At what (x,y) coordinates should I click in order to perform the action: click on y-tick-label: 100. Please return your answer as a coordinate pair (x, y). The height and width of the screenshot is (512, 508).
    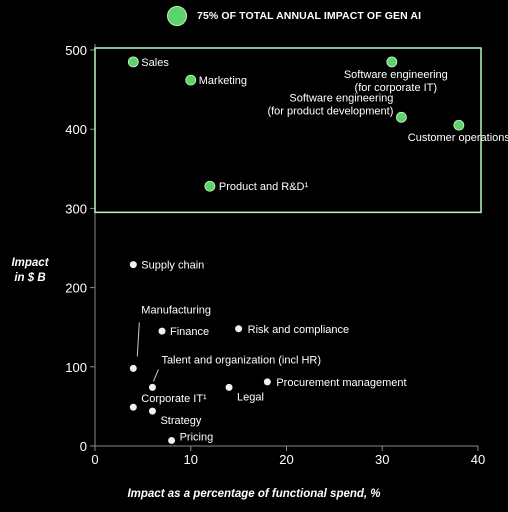
    Looking at the image, I should click on (76, 367).